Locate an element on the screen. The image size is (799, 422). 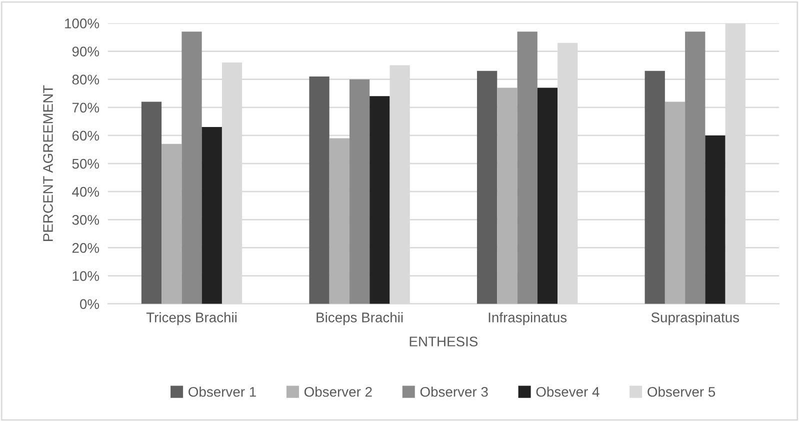
legend-label: Observer 5 is located at coordinates (682, 391).